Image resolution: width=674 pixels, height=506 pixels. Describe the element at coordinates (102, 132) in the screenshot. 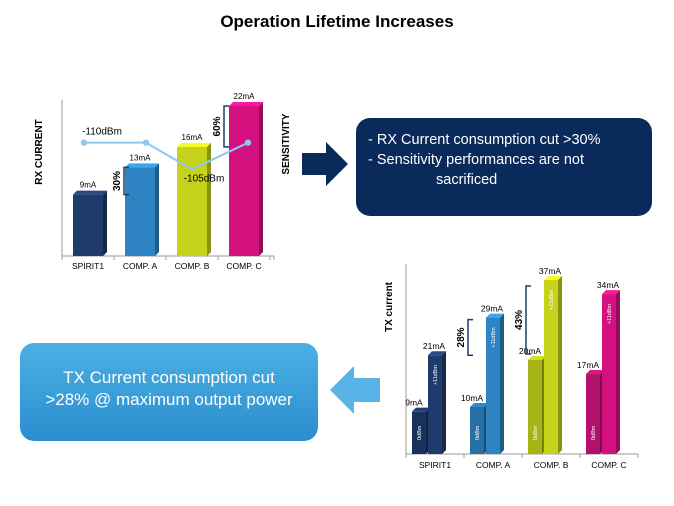

I see `sensitivity-value-label: -110dBm` at that location.